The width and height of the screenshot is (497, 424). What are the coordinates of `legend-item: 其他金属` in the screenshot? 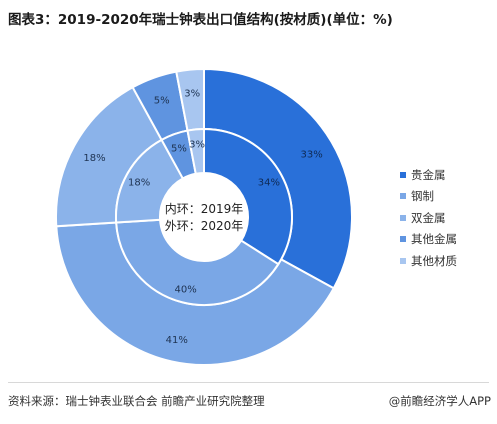 It's located at (428, 240).